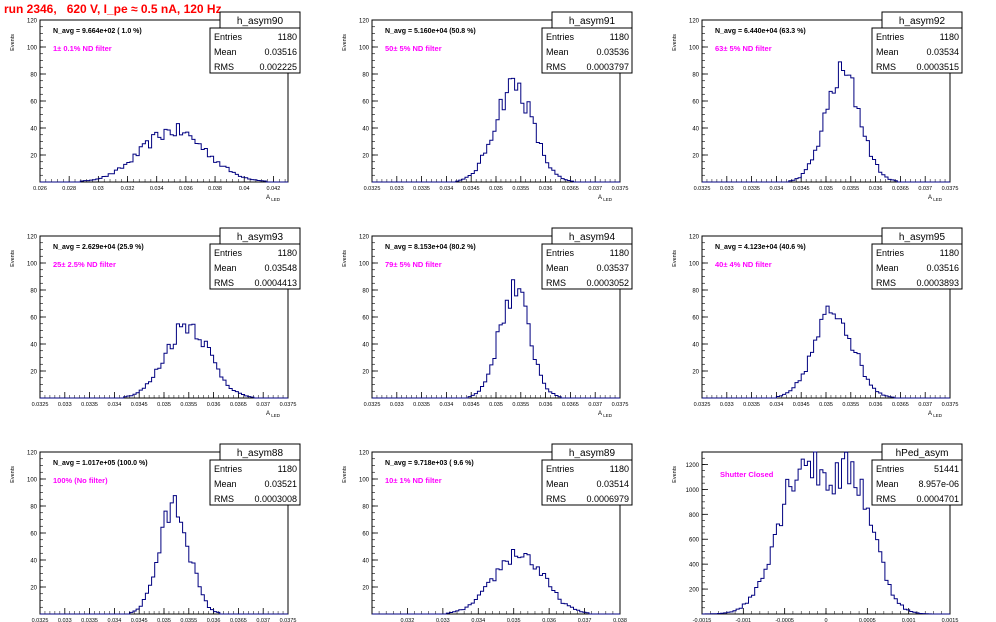 This screenshot has width=996, height=622. Describe the element at coordinates (612, 52) in the screenshot. I see `stats-value: 0.03536` at that location.